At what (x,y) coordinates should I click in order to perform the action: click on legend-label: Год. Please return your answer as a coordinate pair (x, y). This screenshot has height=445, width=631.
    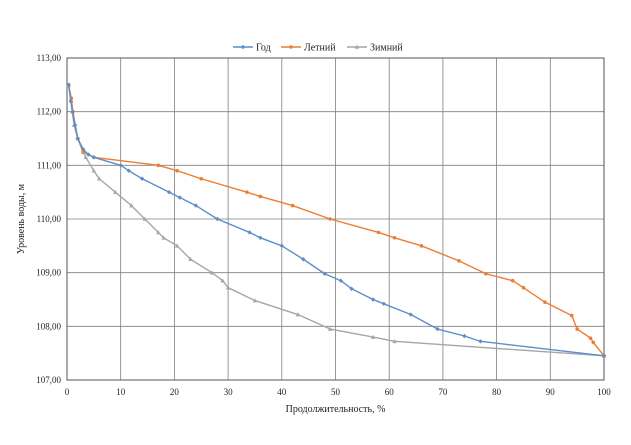
    Looking at the image, I should click on (263, 48).